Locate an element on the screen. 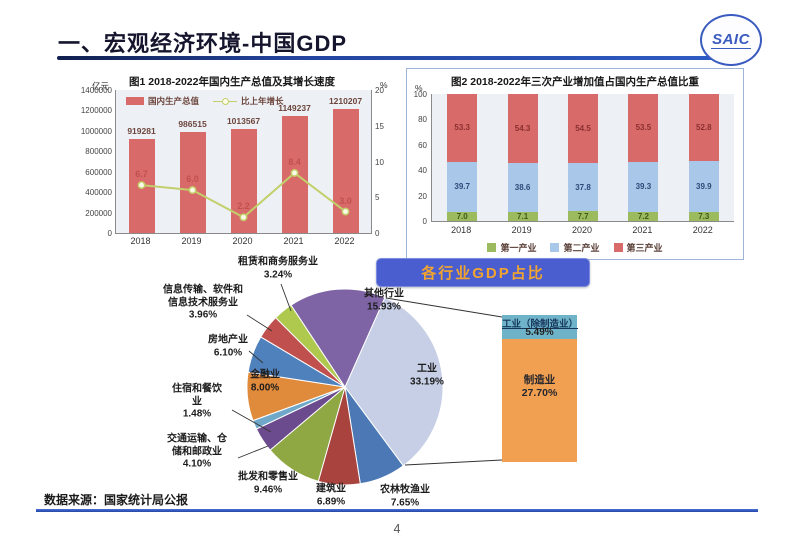  industry-ex-manufacturing-label: 工业（除制造业） is located at coordinates (539, 324).